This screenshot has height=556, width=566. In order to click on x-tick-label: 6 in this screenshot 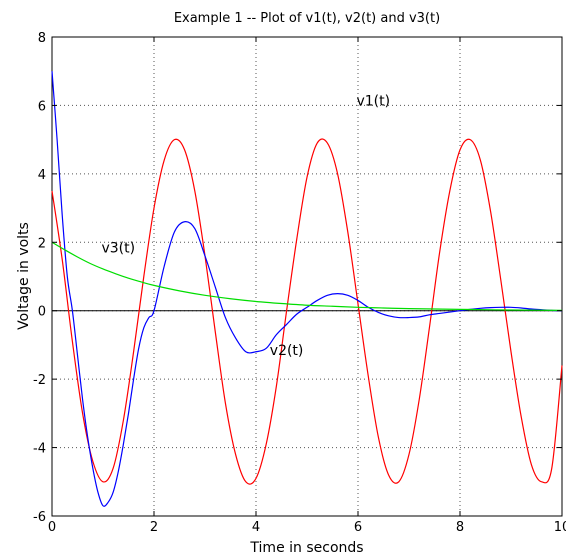, I will do `click(358, 527)`.